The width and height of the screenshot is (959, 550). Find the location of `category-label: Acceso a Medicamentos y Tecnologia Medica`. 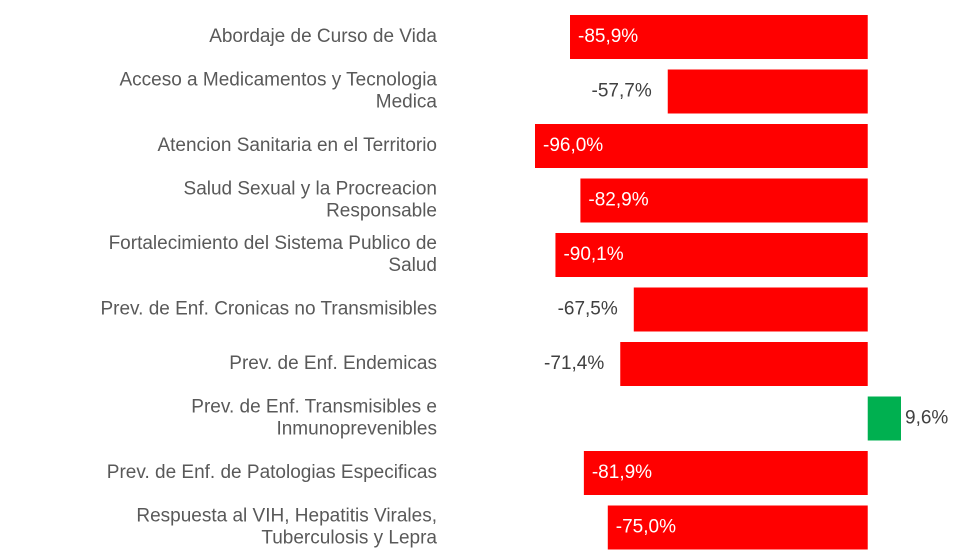

category-label: Acceso a Medicamentos y Tecnologia Medica is located at coordinates (278, 91).